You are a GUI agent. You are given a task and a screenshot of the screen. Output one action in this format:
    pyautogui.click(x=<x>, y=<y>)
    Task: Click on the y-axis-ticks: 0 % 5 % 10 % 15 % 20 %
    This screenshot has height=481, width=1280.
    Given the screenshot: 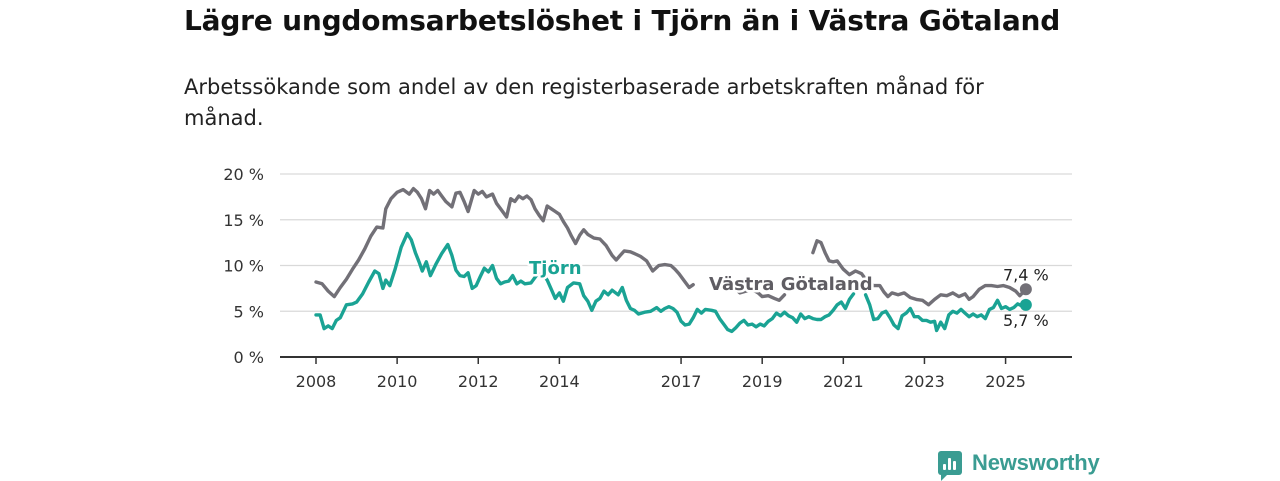 What is the action you would take?
    pyautogui.click(x=243, y=266)
    